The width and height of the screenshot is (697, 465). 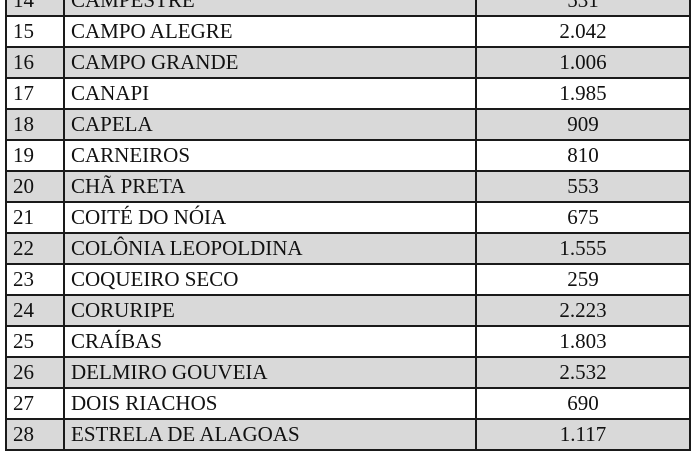 I want to click on table-row: 27 DOIS RIACHOS 690, so click(x=348, y=403).